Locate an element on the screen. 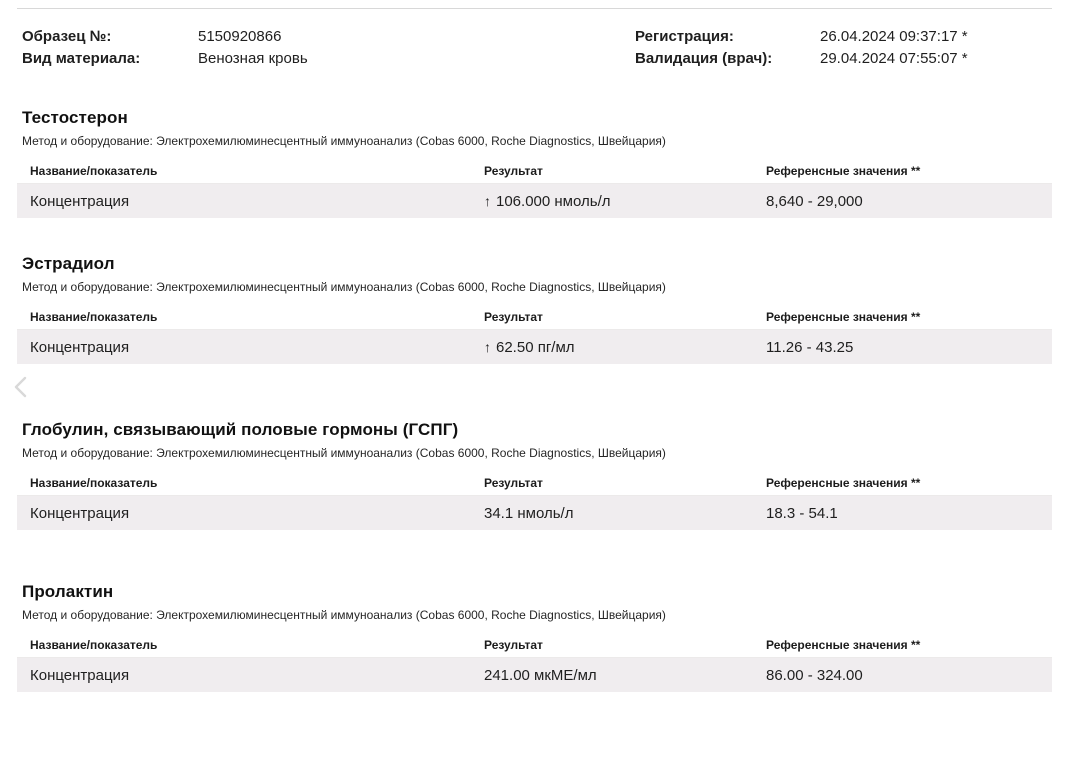 Image resolution: width=1074 pixels, height=778 pixels. row-result: ↑ 62.50 пг/мл is located at coordinates (623, 347).